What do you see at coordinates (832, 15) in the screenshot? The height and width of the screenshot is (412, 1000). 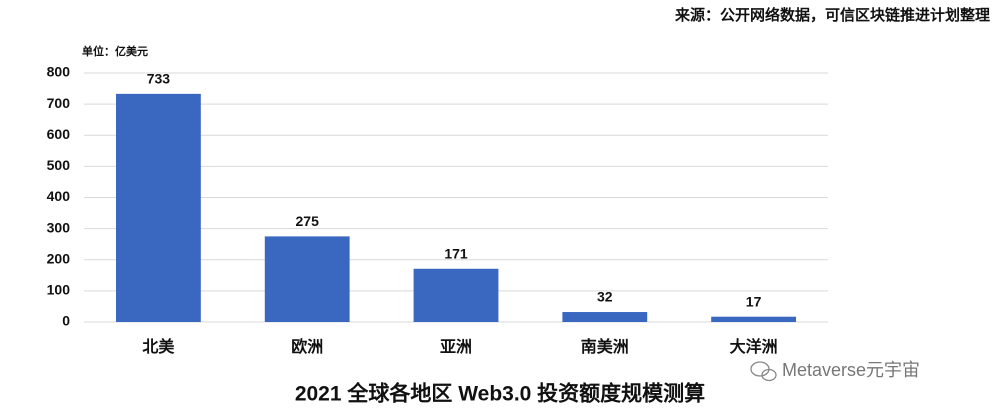 I see `source-note: 来源：公开网络数据，可信区块链推进计划整理` at bounding box center [832, 15].